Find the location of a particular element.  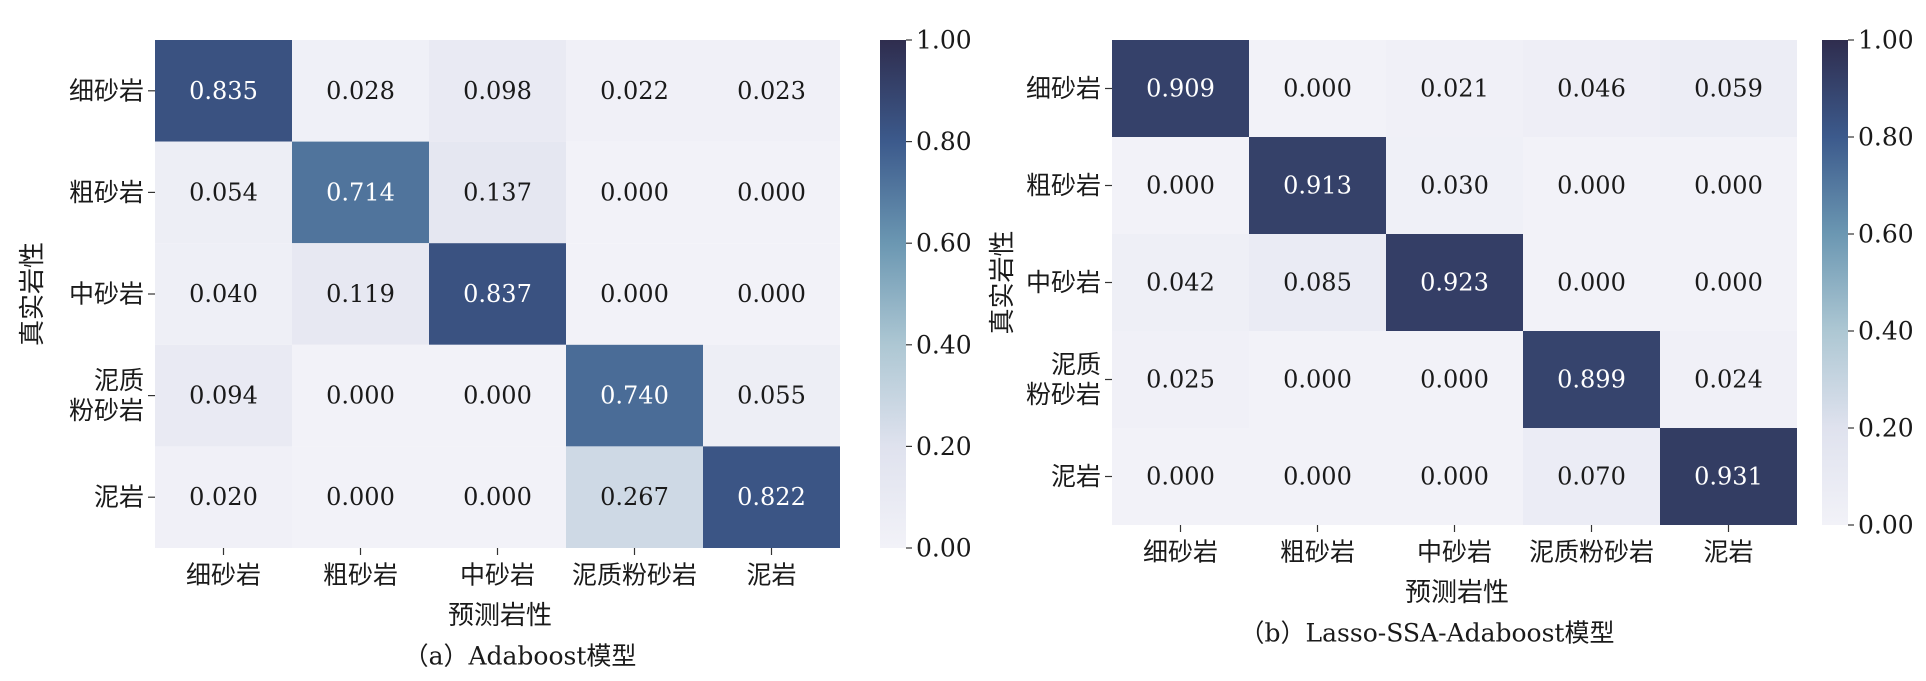

colorbar-tick-label: 0.40 is located at coordinates (1886, 331).